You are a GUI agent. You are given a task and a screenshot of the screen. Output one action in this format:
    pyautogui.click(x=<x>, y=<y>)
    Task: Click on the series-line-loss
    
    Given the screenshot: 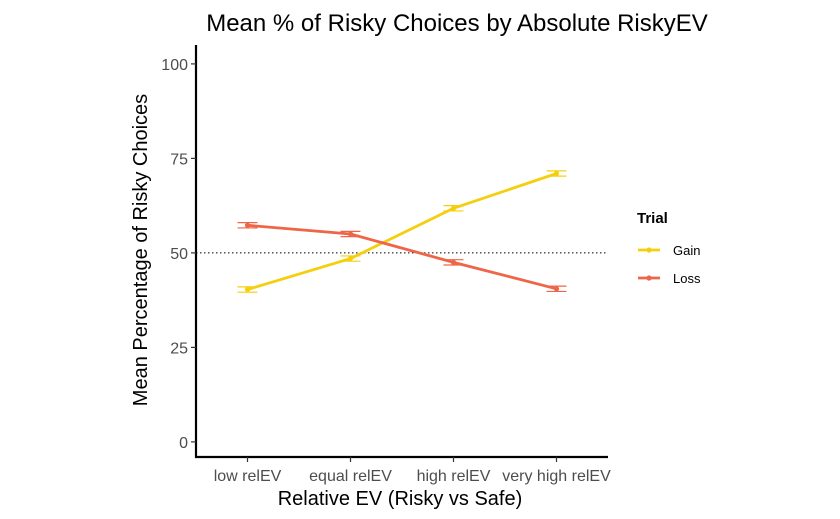 What is the action you would take?
    pyautogui.click(x=402, y=257)
    